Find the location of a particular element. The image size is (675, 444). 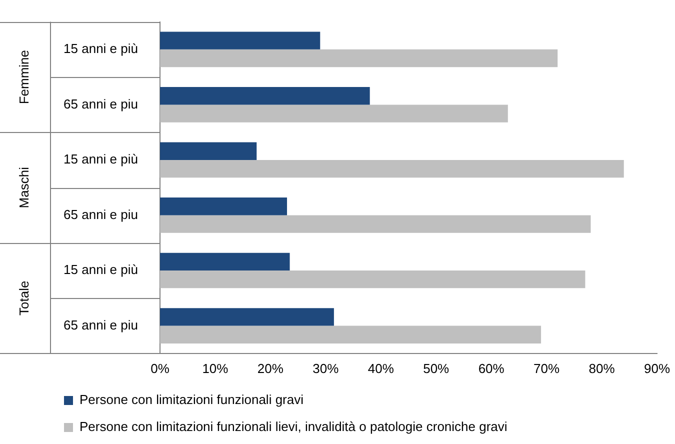

x-tick-label: 30% is located at coordinates (326, 368).